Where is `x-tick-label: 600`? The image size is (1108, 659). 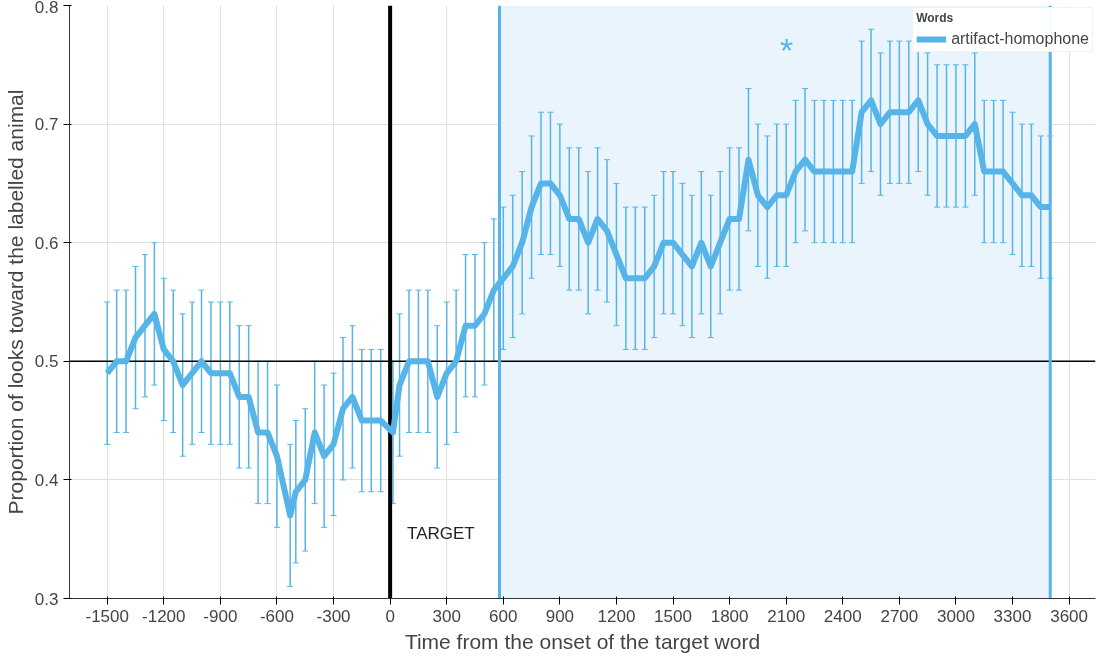
x-tick-label: 600 is located at coordinates (503, 616).